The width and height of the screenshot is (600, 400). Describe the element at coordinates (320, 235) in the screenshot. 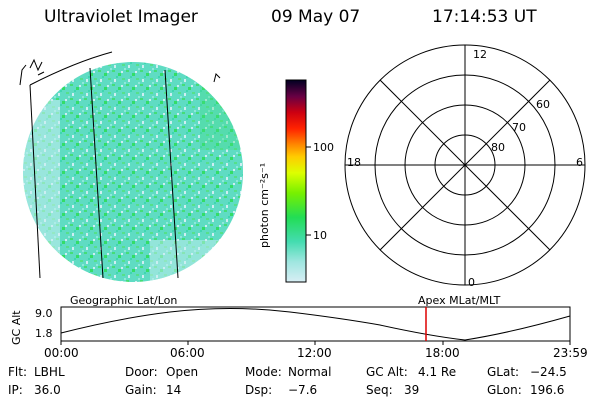

I see `colorbar-label-10: 10` at that location.